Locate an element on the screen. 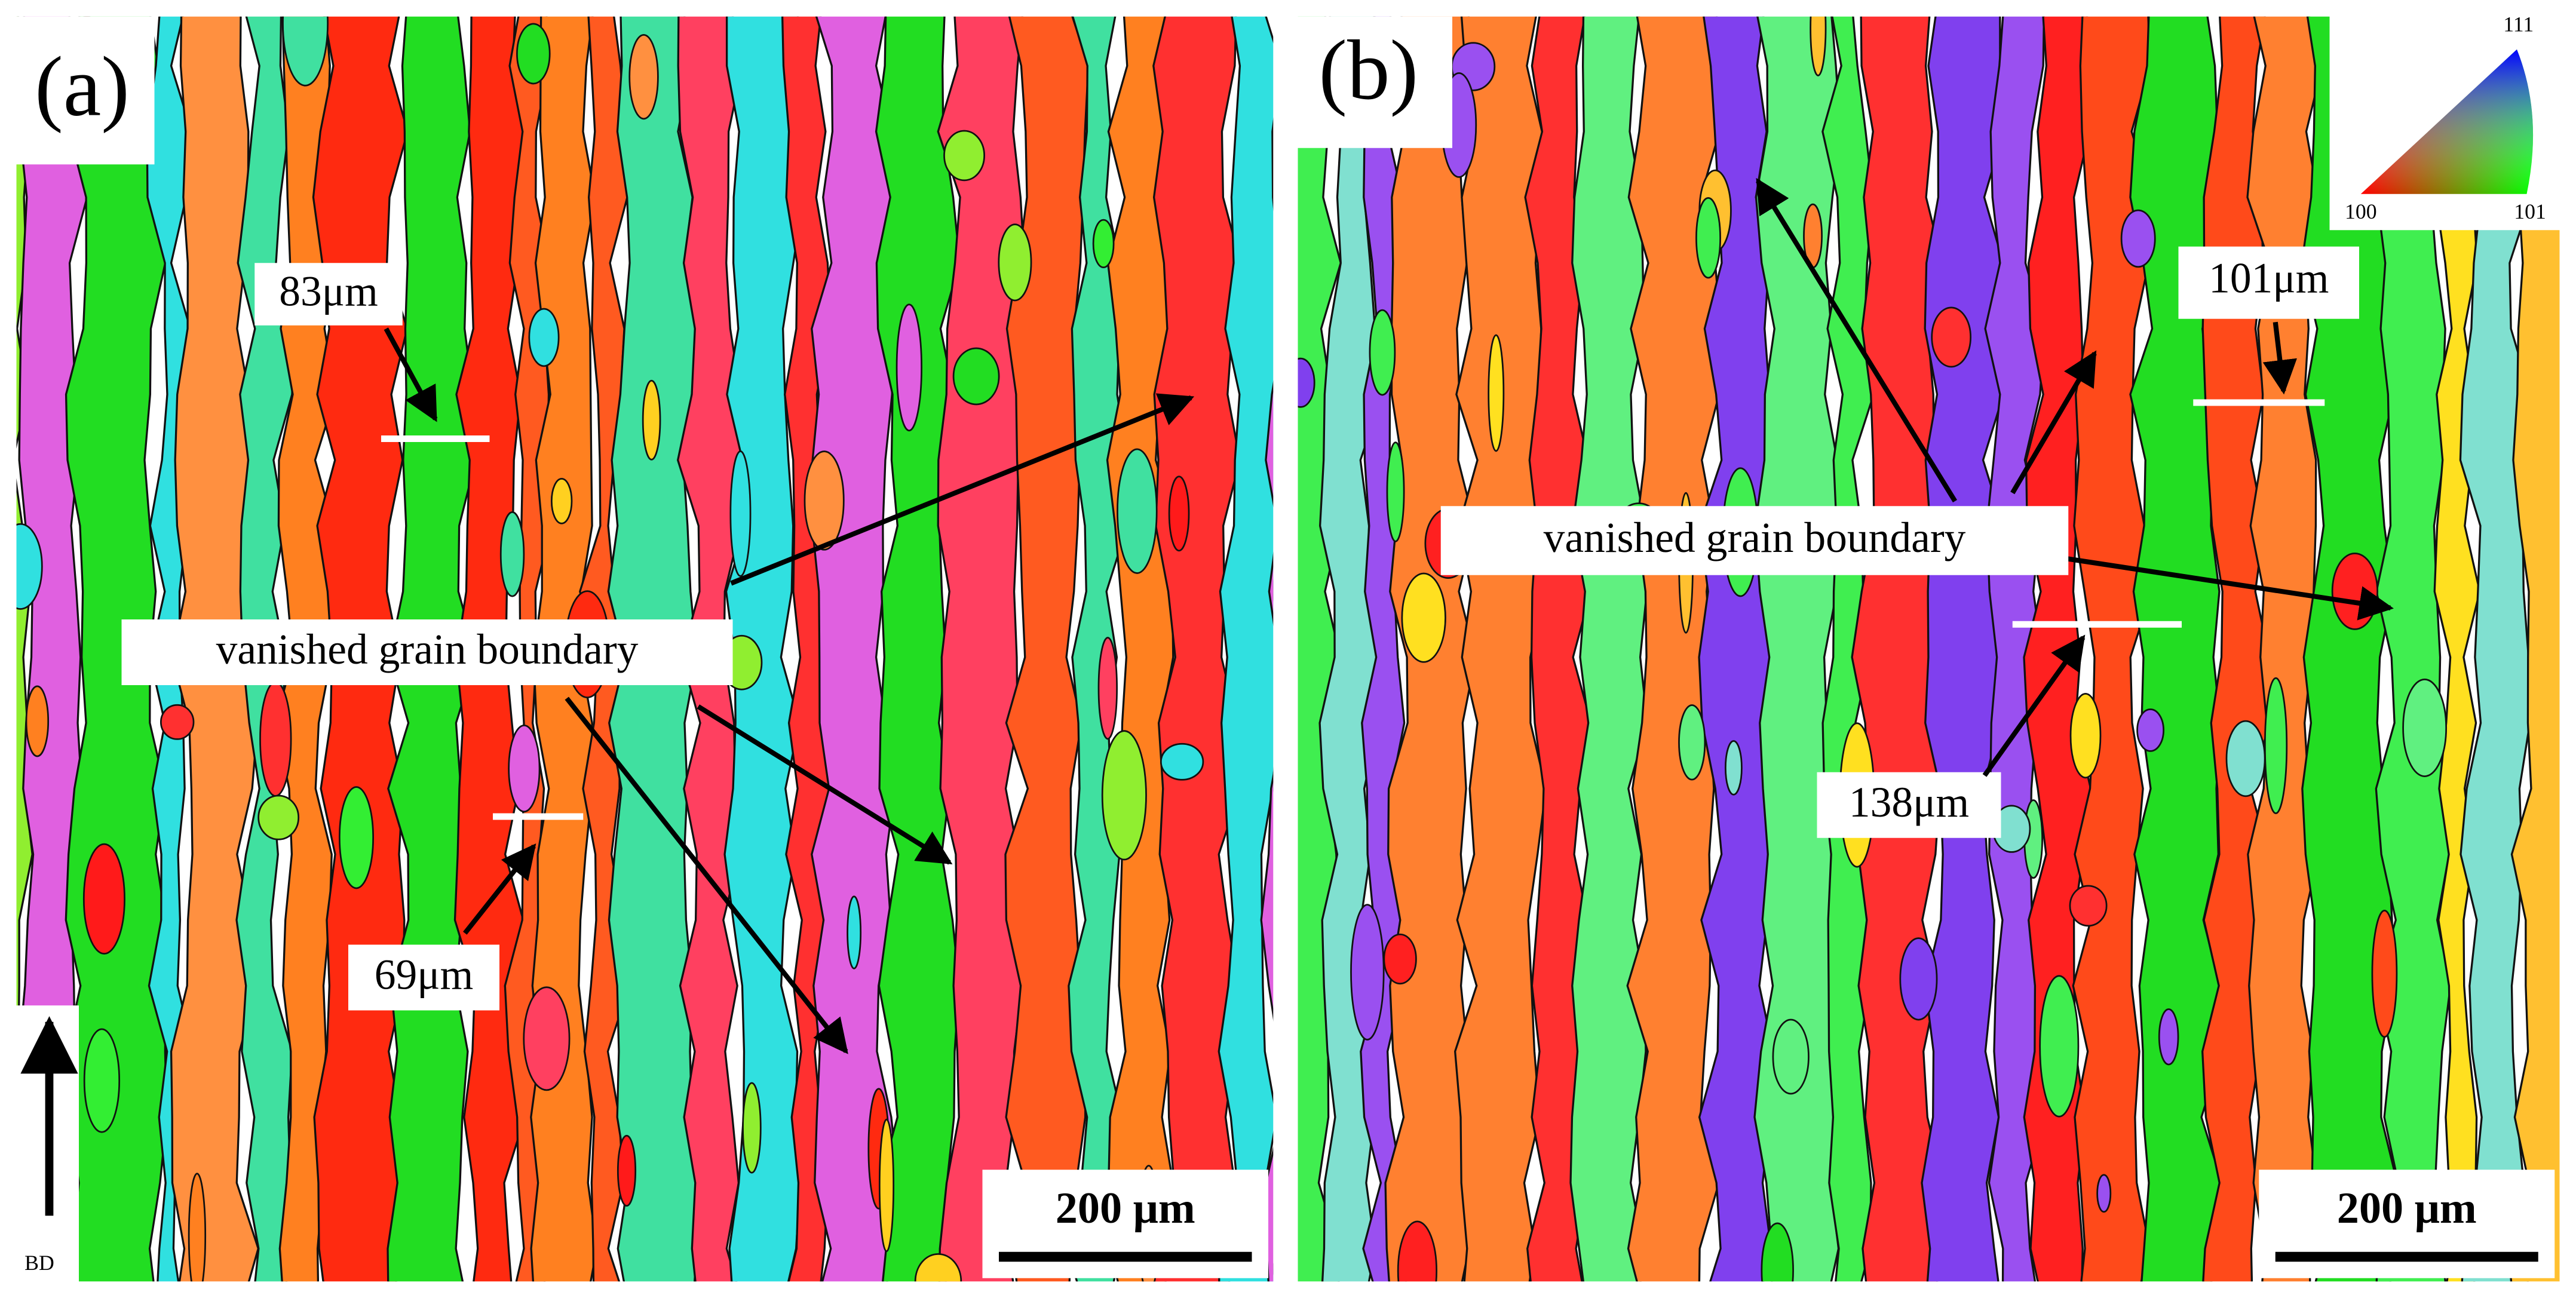 Image resolution: width=2576 pixels, height=1298 pixels. length-label: 69μm is located at coordinates (424, 975).